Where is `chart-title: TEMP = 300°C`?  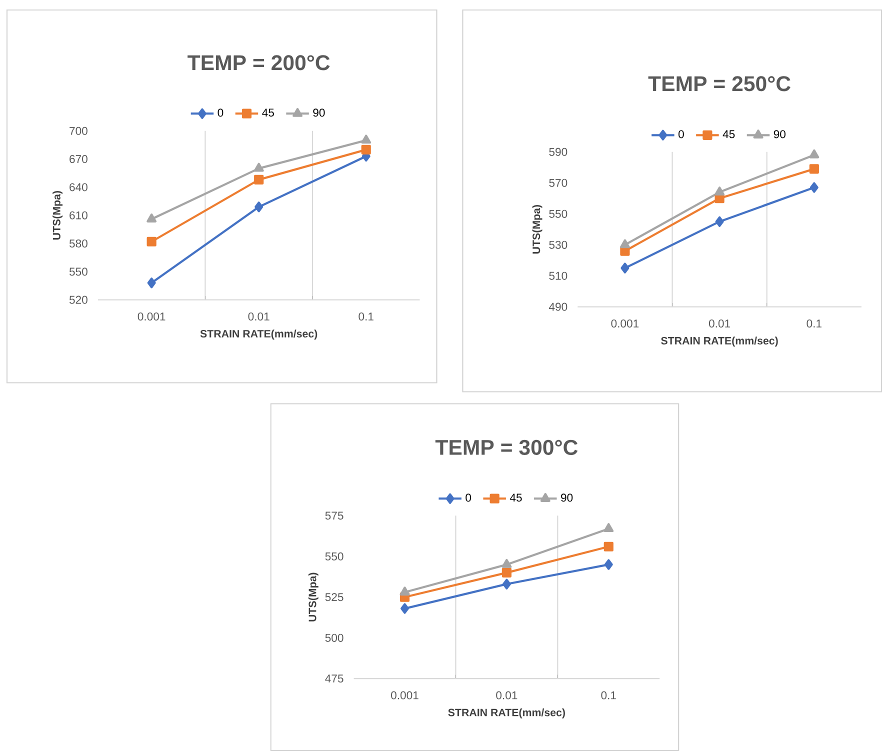
chart-title: TEMP = 300°C is located at coordinates (506, 447).